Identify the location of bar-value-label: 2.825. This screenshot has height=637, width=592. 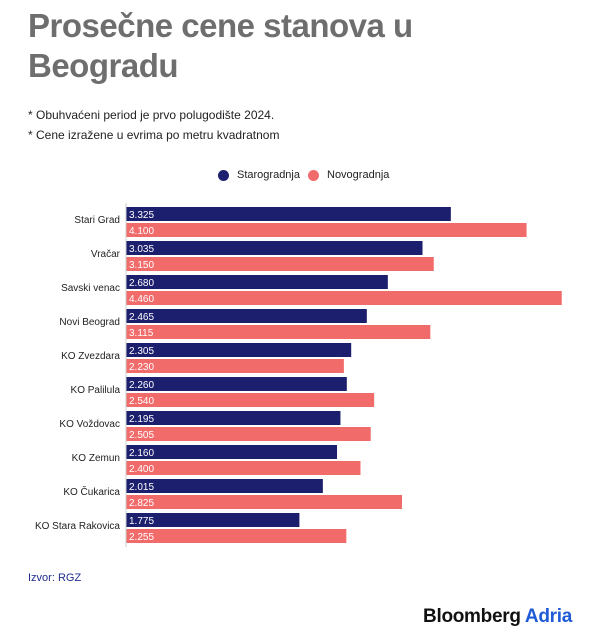
(141, 503).